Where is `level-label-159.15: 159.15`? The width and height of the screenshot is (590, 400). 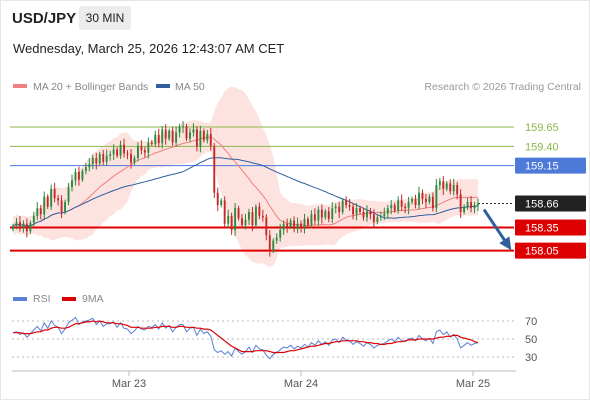 level-label-159.15: 159.15 is located at coordinates (542, 167).